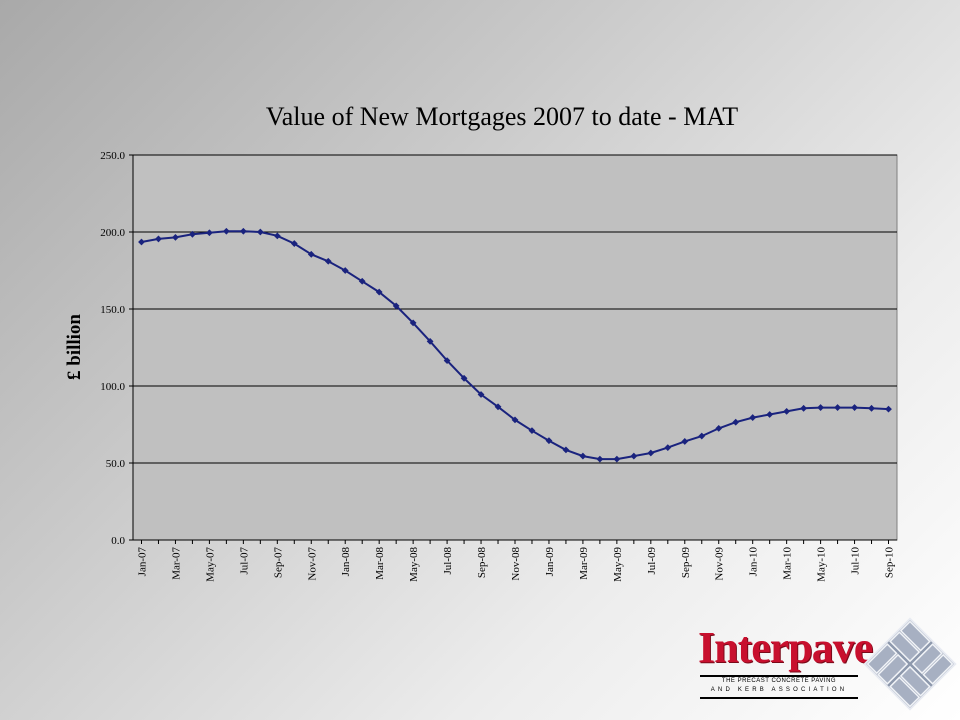  What do you see at coordinates (210, 564) in the screenshot?
I see `x-tick-label: May-07` at bounding box center [210, 564].